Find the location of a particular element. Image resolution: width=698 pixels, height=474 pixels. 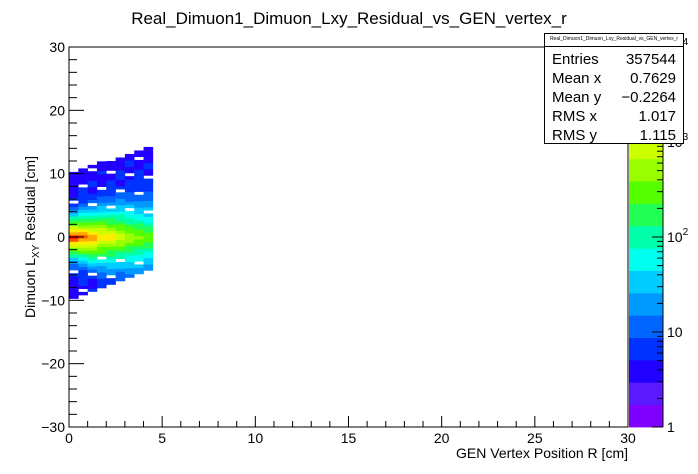

x-tick-label: 5 is located at coordinates (162, 438).